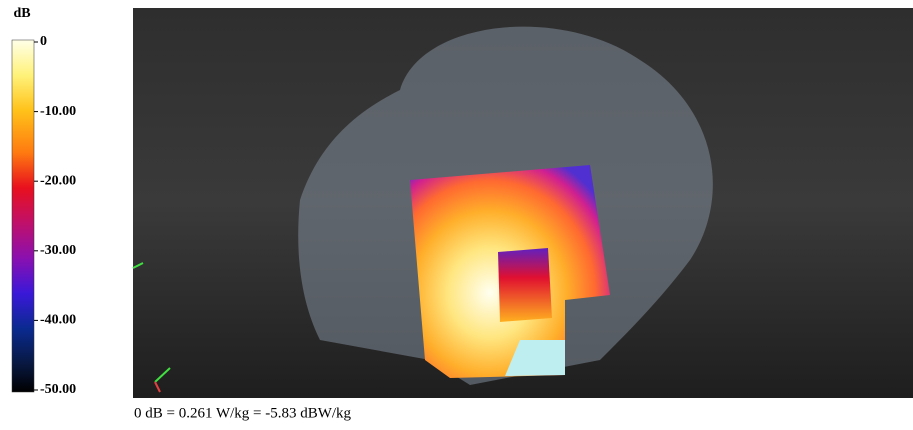 This screenshot has height=430, width=913. Describe the element at coordinates (58, 320) in the screenshot. I see `tick-label: -40.00` at that location.